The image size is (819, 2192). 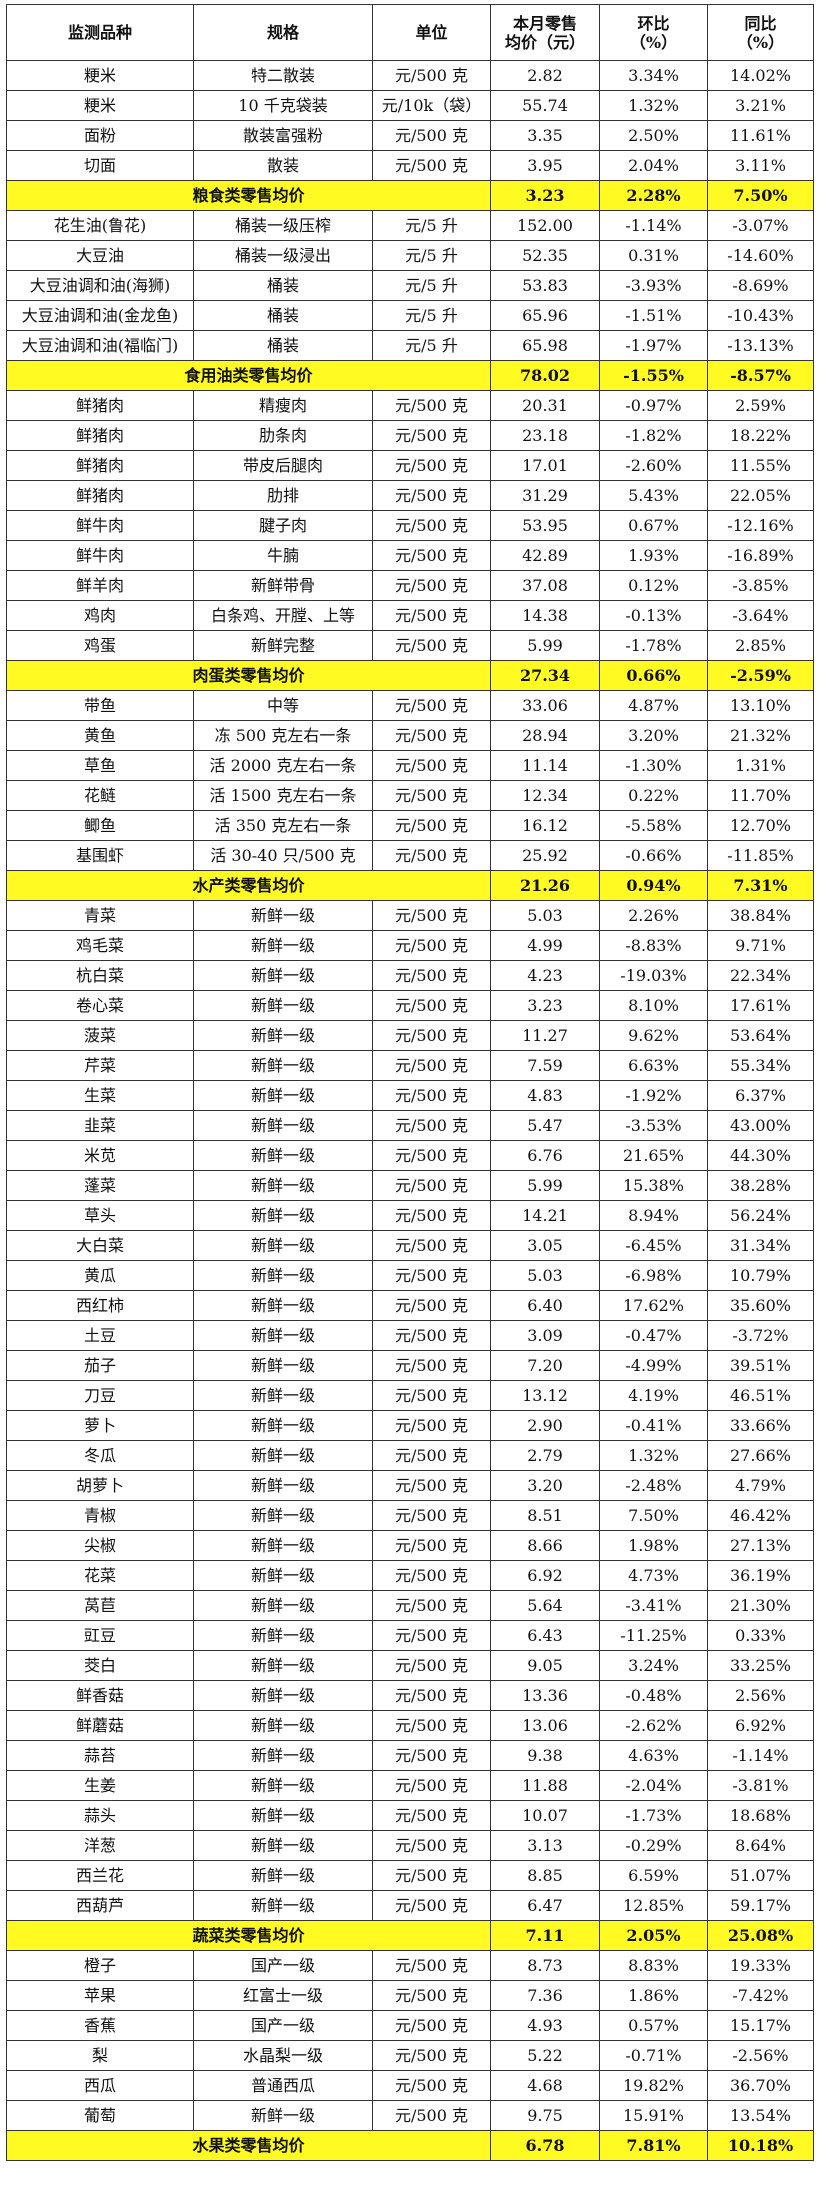 I want to click on avg-price-cell: 5.22, so click(x=545, y=2055).